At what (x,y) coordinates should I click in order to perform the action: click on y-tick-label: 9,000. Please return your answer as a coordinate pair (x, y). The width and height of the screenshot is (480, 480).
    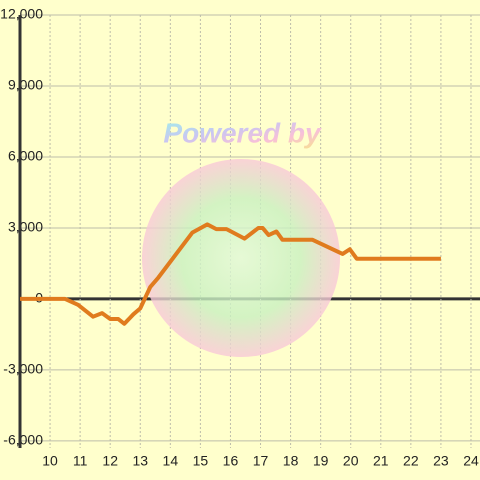
    Looking at the image, I should click on (25, 85).